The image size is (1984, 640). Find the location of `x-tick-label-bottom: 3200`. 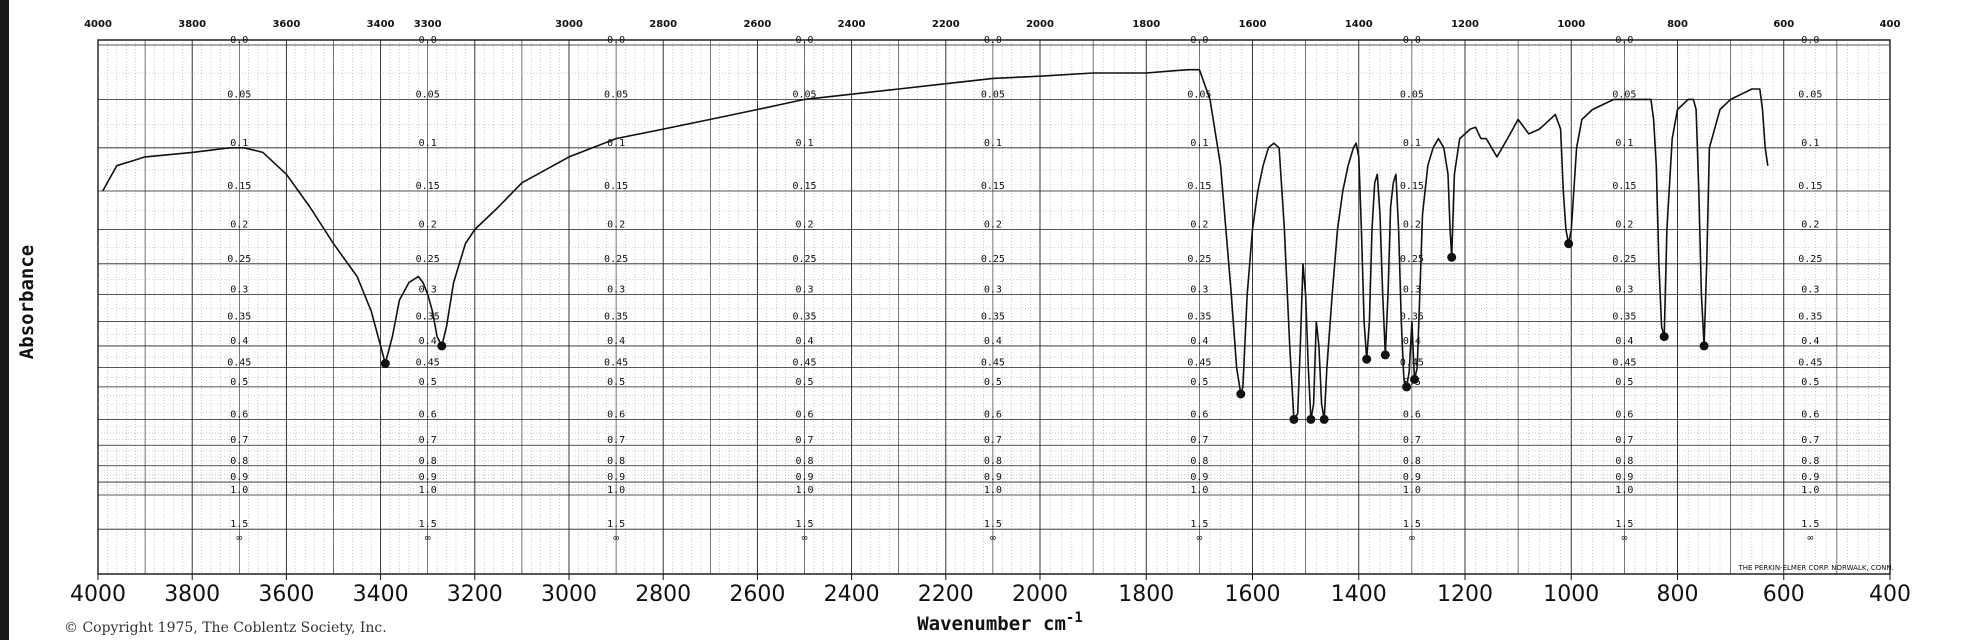

x-tick-label-bottom: 3200 is located at coordinates (475, 594).